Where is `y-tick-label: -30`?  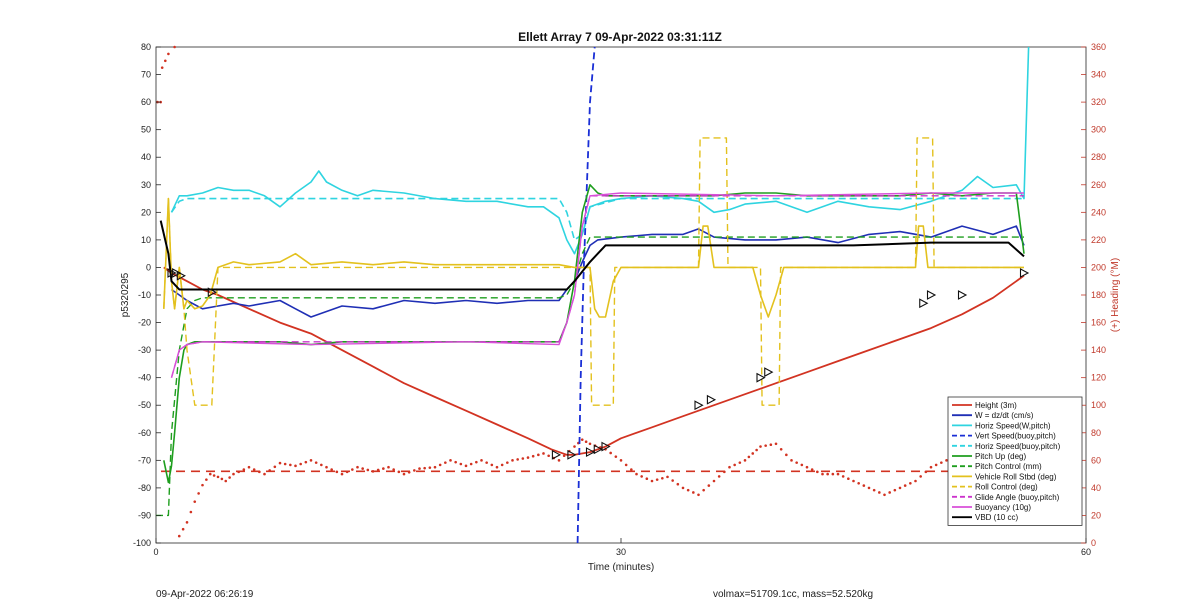 y-tick-label: -30 is located at coordinates (144, 350).